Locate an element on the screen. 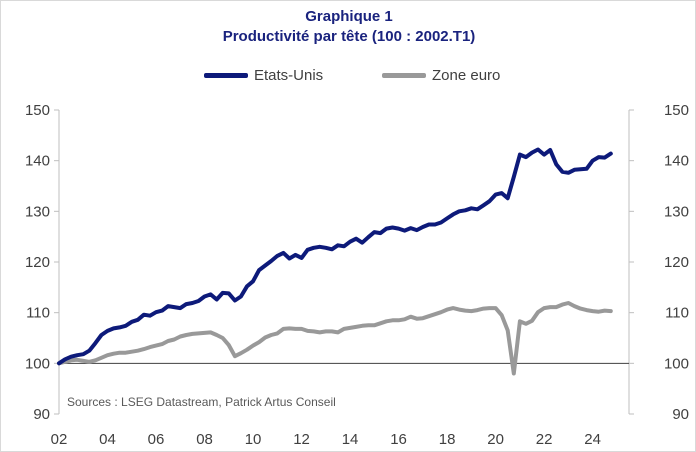  legend-swatch-etats-unis is located at coordinates (226, 75).